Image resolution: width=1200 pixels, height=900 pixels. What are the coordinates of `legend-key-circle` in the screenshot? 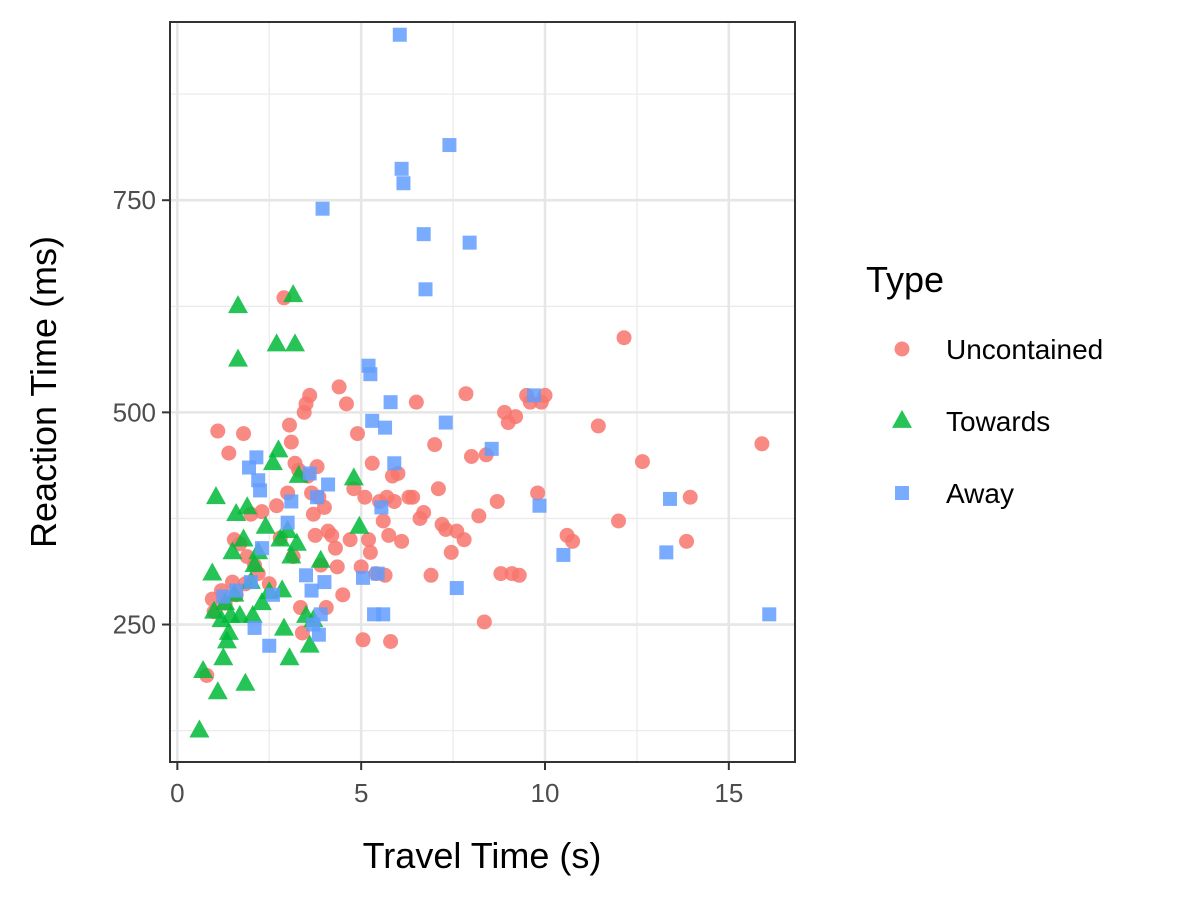 It's located at (902, 349).